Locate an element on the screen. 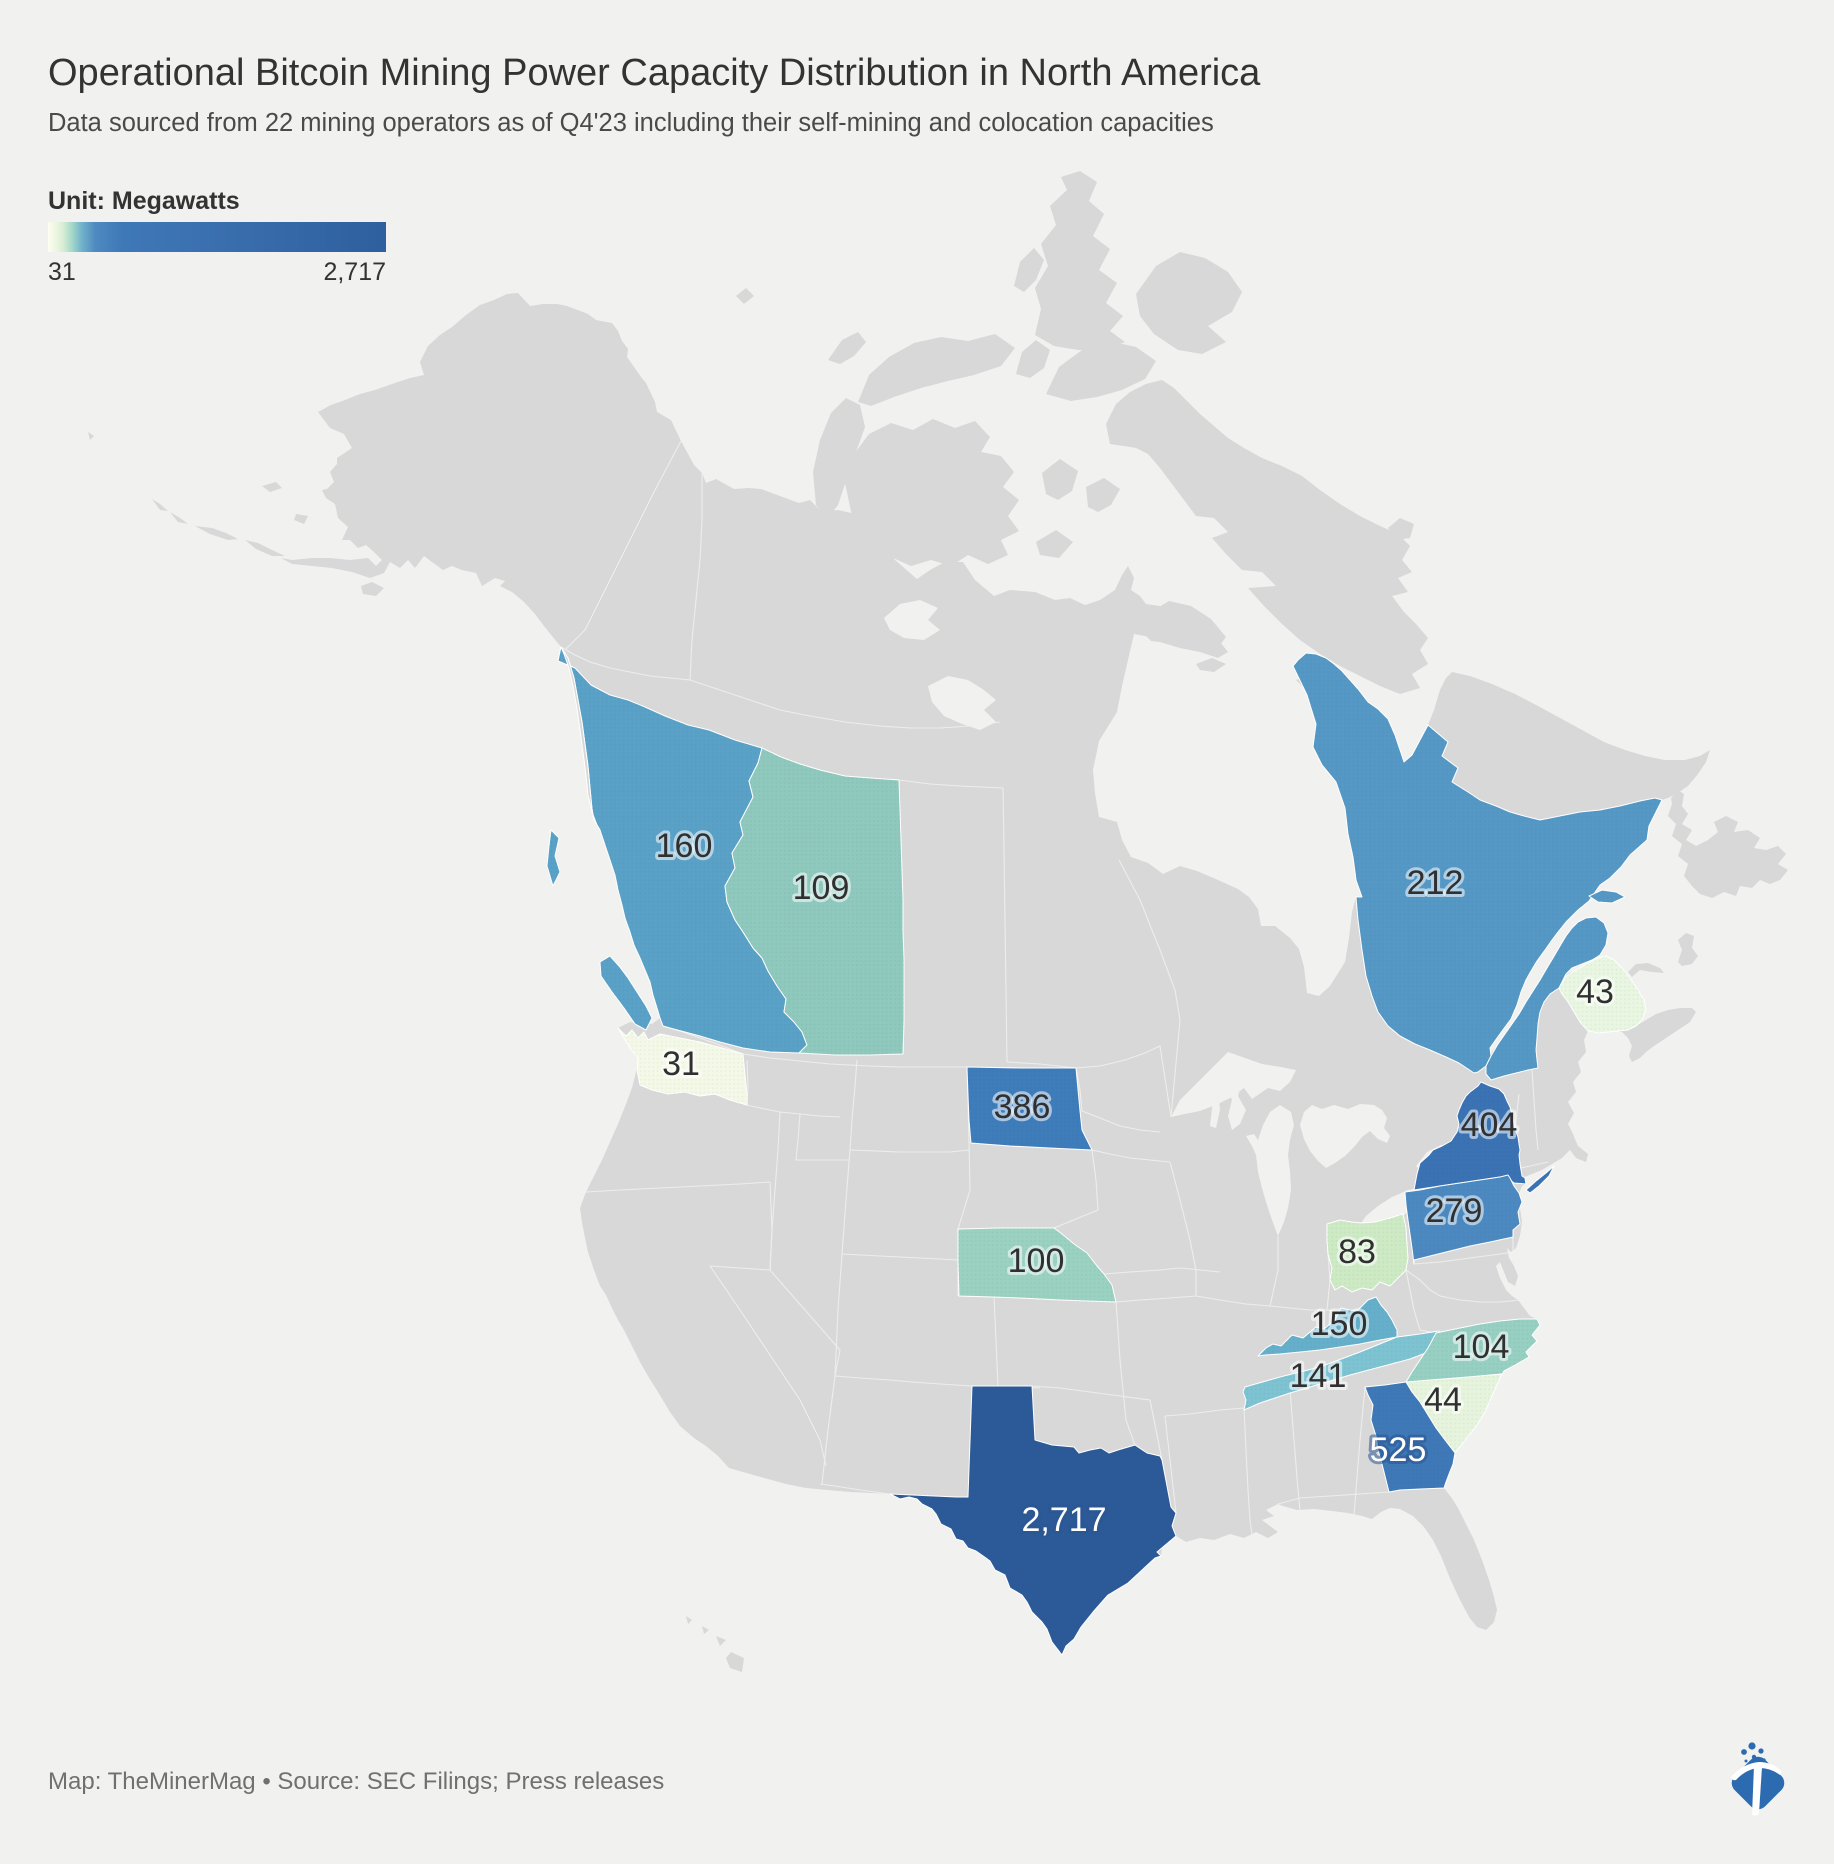  svg-text: 44 is located at coordinates (1443, 1400).